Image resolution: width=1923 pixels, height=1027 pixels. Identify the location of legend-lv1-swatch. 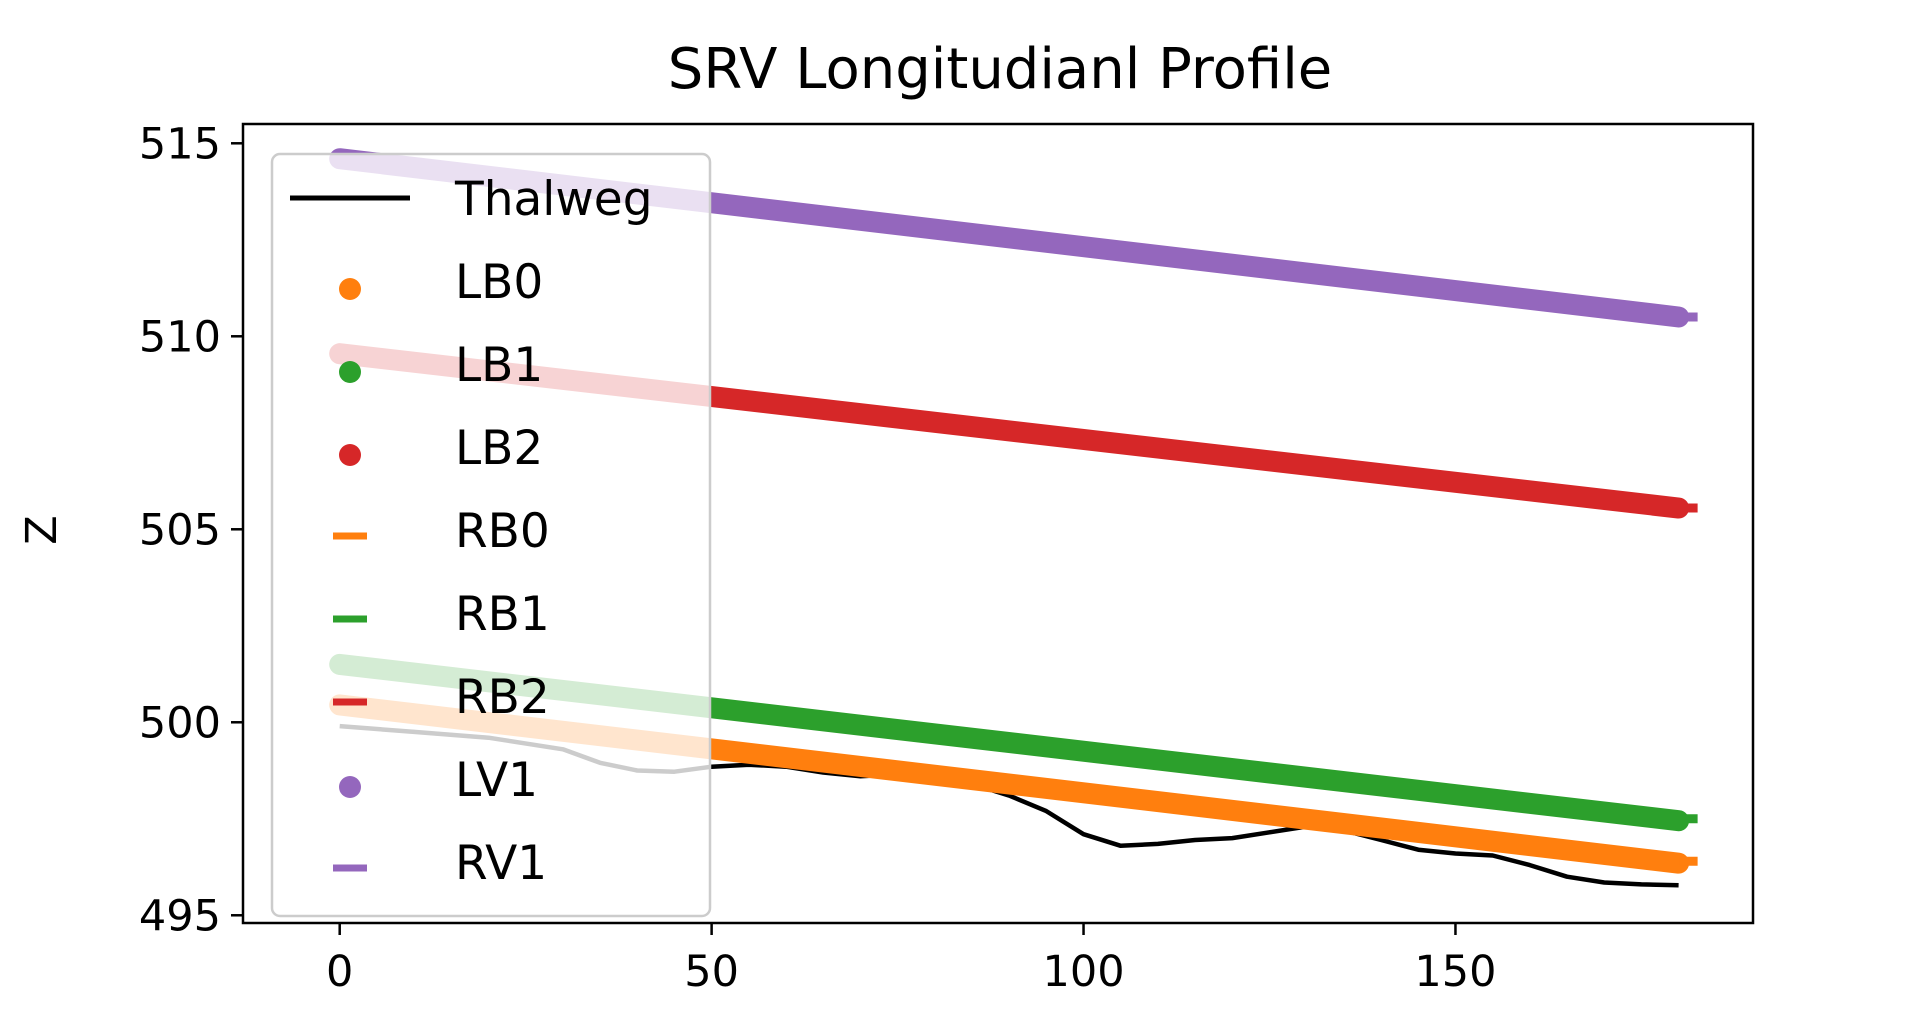
(350, 787).